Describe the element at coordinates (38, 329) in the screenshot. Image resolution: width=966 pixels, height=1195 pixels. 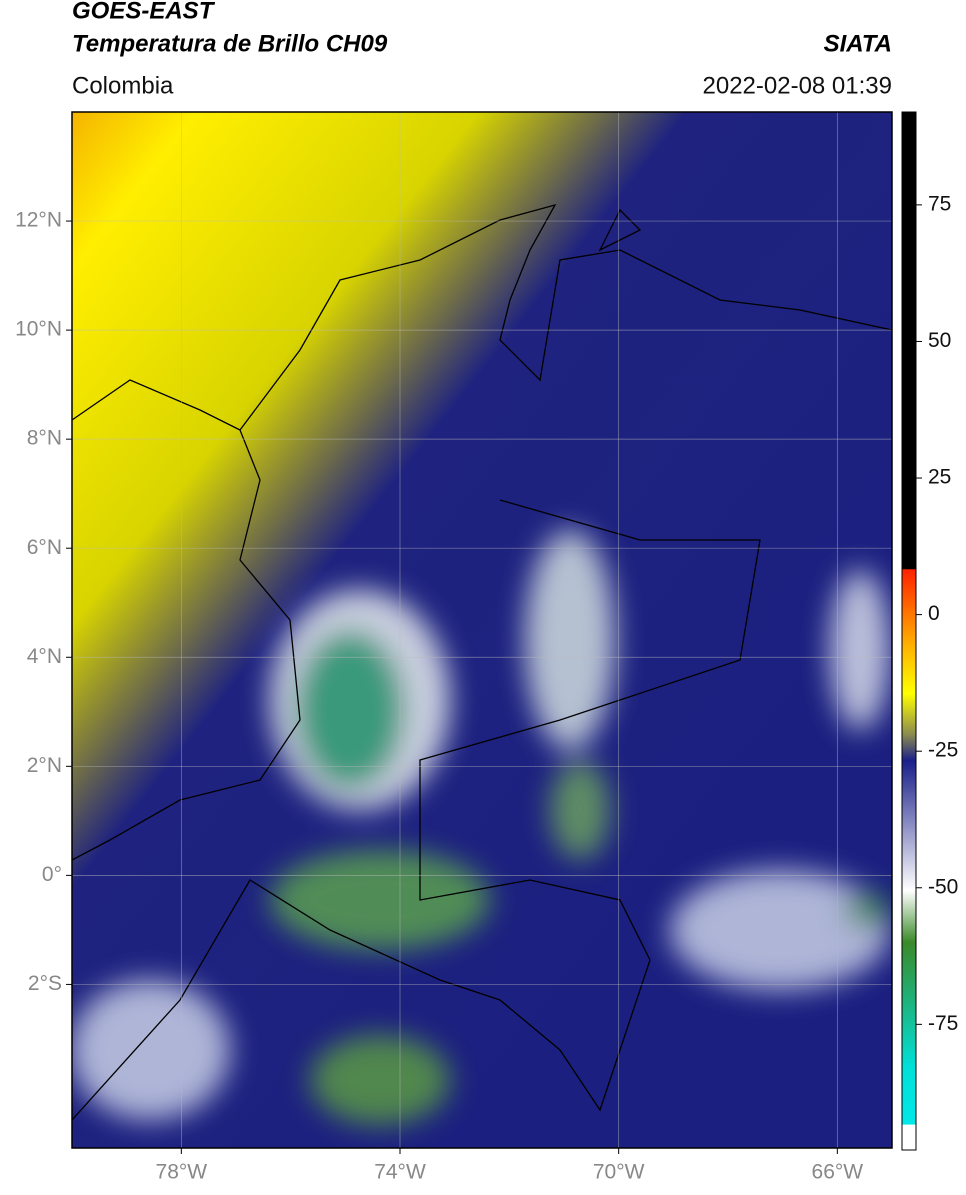
I see `y-tick-label: 10°N` at that location.